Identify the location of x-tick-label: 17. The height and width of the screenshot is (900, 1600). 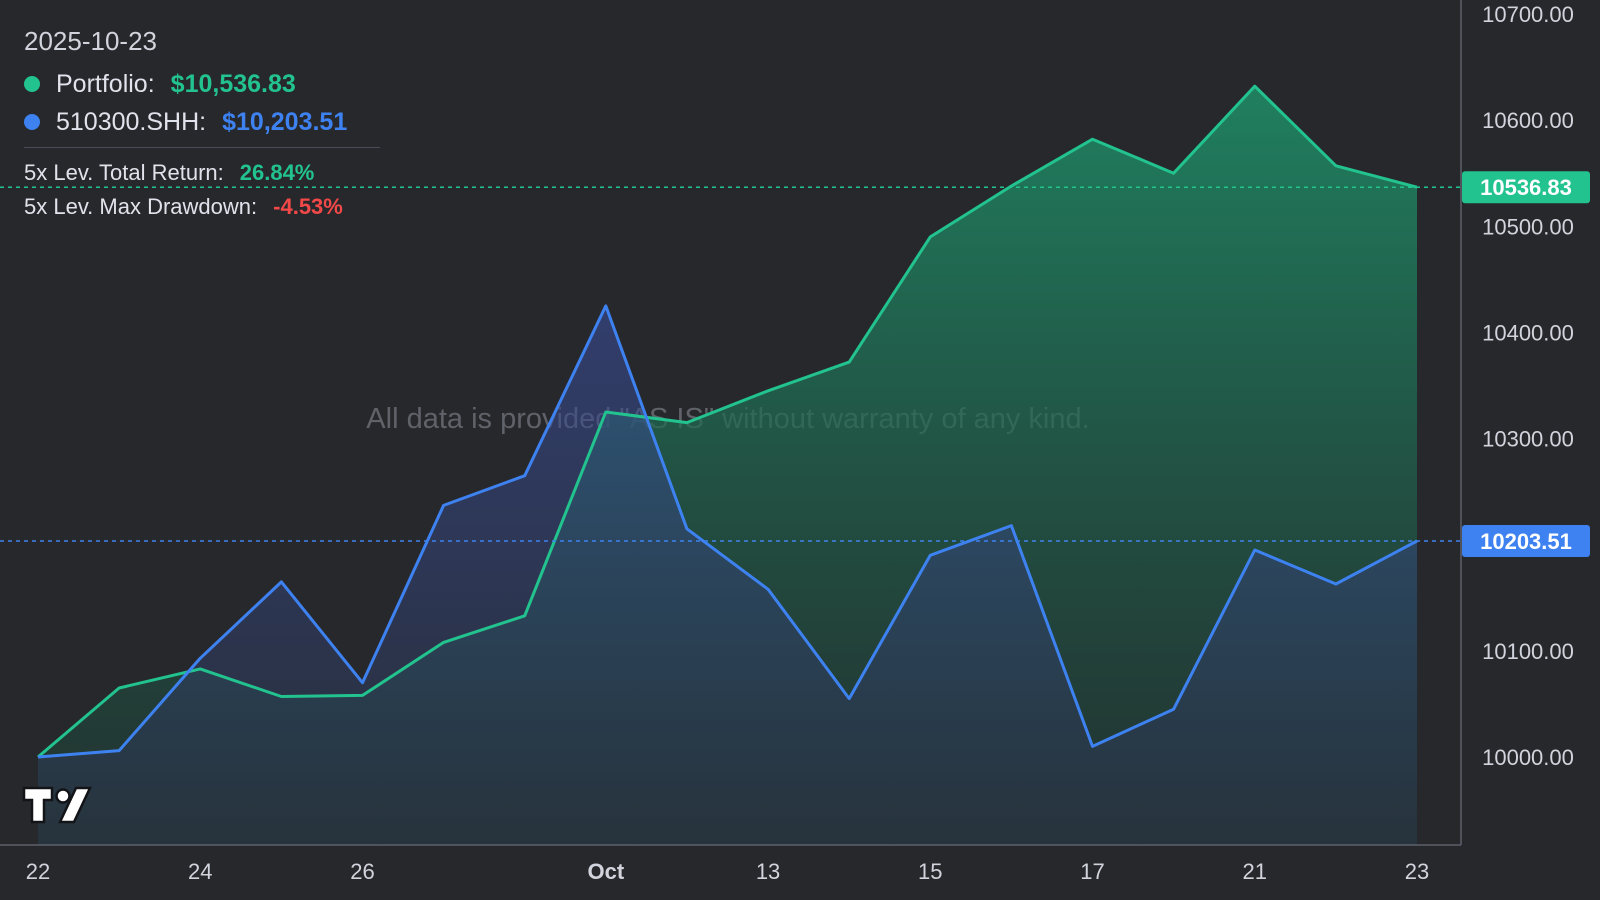
(1092, 871).